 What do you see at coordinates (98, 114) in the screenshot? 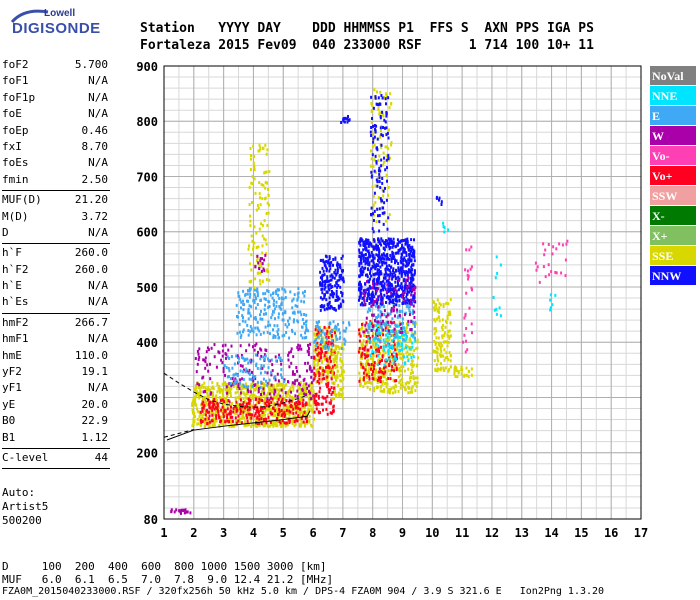
I see `param-value: N/A` at bounding box center [98, 114].